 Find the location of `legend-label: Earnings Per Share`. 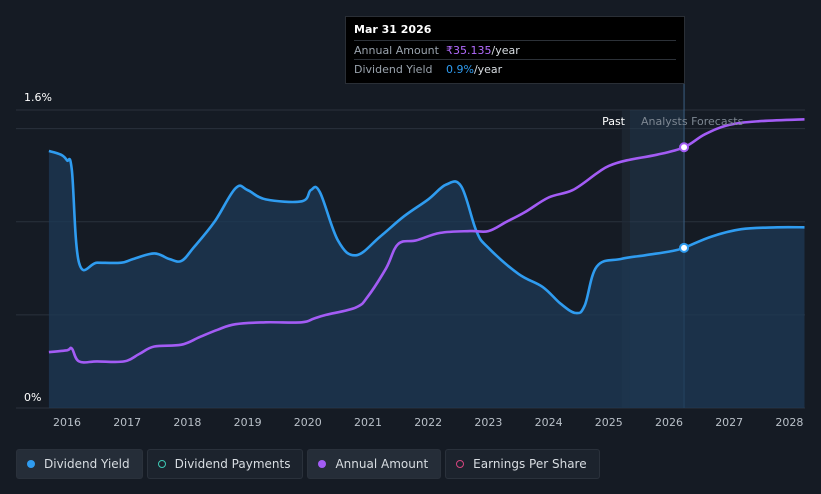

legend-label: Earnings Per Share is located at coordinates (530, 464).